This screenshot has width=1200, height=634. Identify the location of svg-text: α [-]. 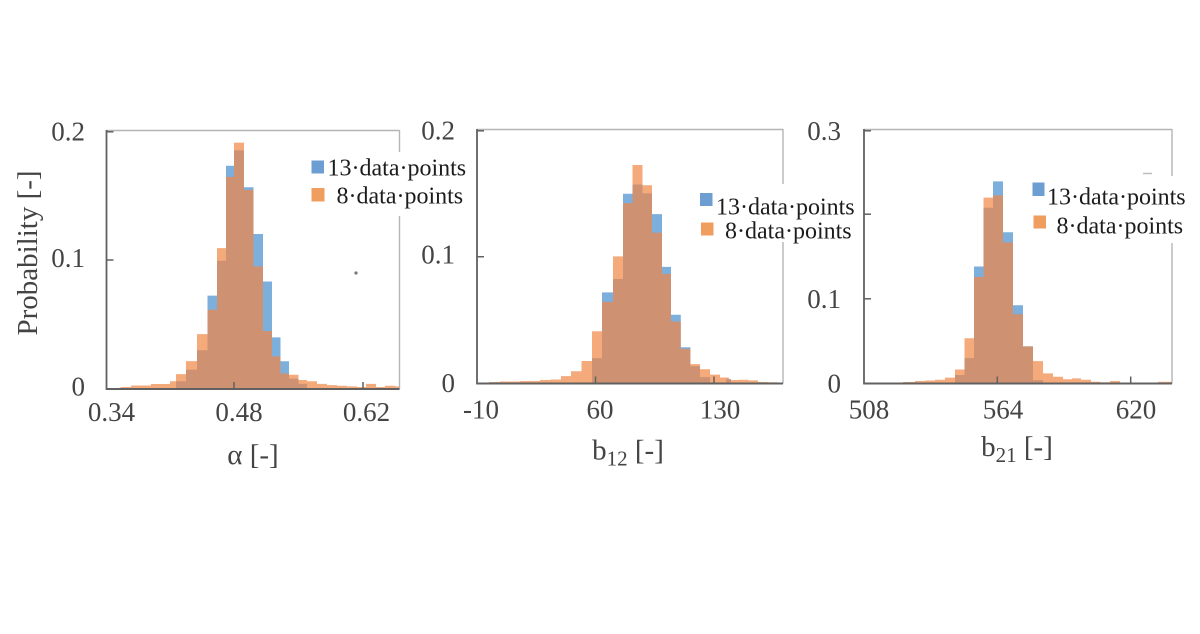
(252, 455).